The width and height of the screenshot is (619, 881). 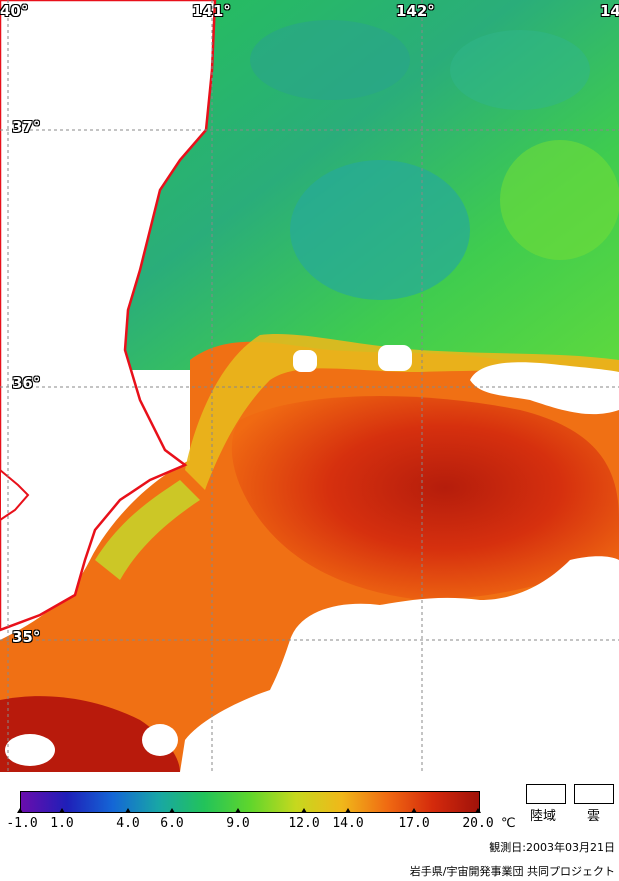 What do you see at coordinates (22, 823) in the screenshot?
I see `colorbar-tick-label: -1.0` at bounding box center [22, 823].